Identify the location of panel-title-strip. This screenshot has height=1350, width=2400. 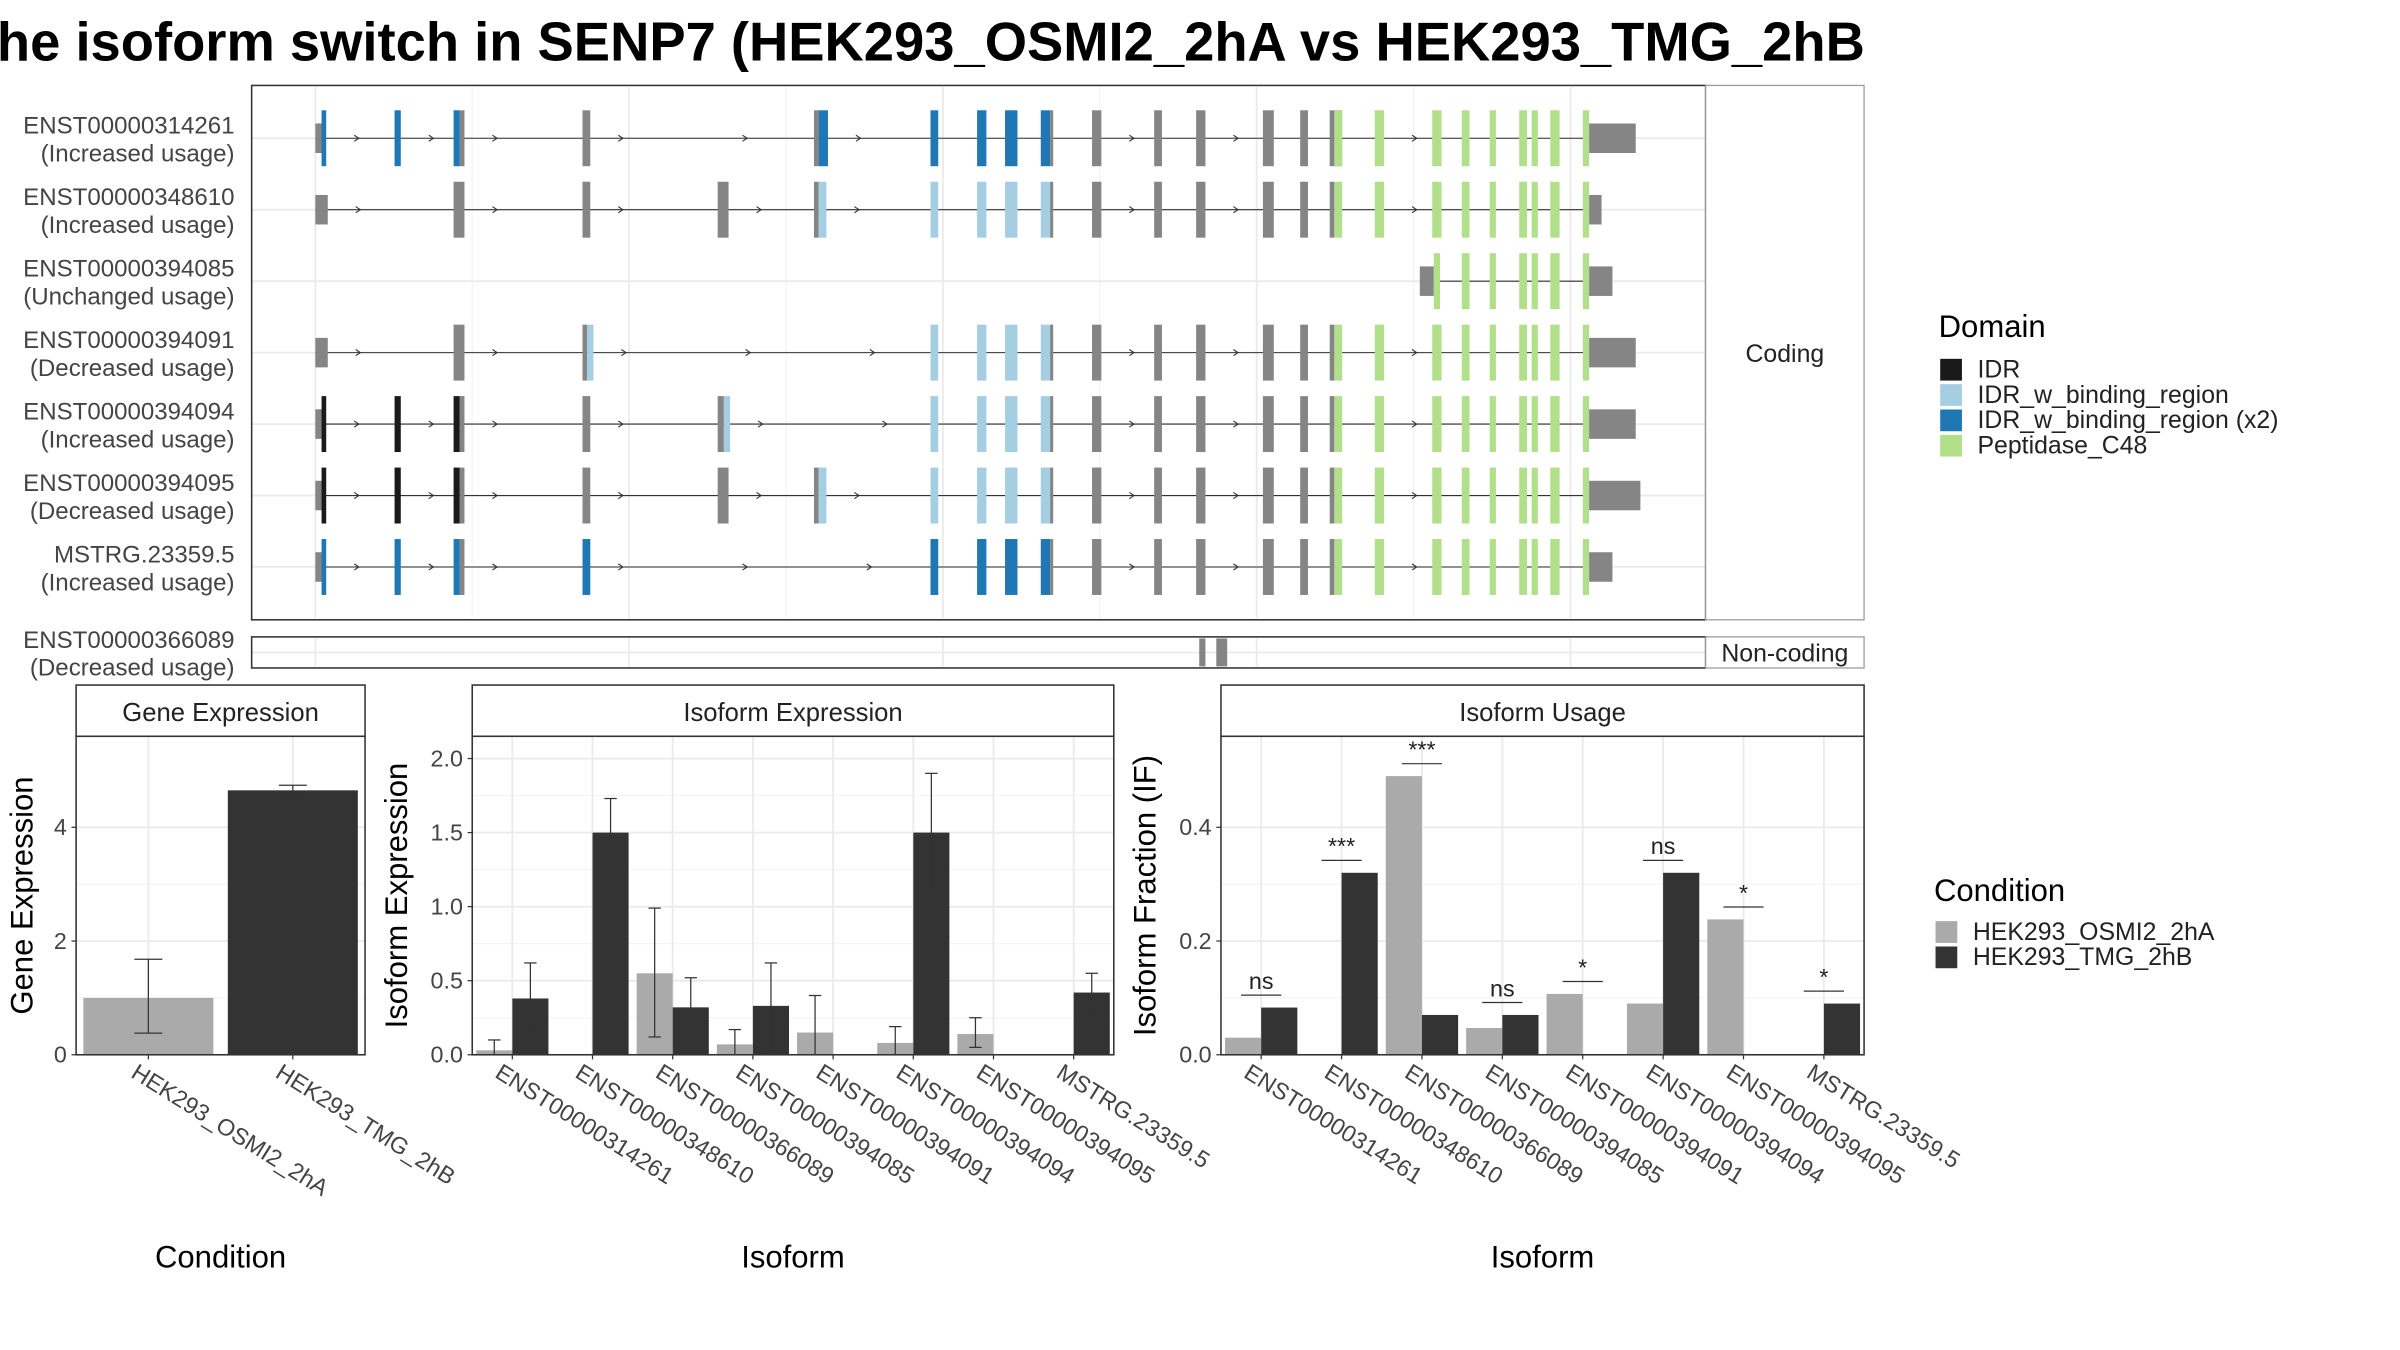
(220, 711).